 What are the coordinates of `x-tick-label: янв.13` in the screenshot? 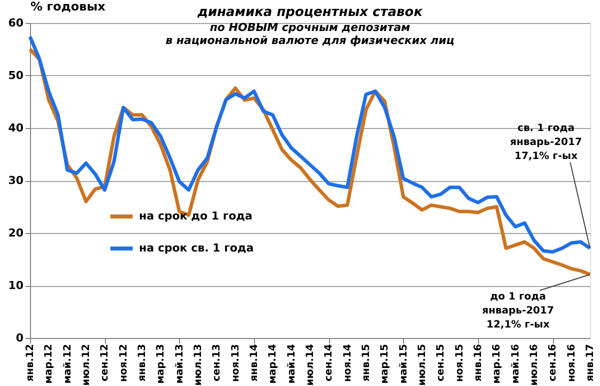 It's located at (142, 363).